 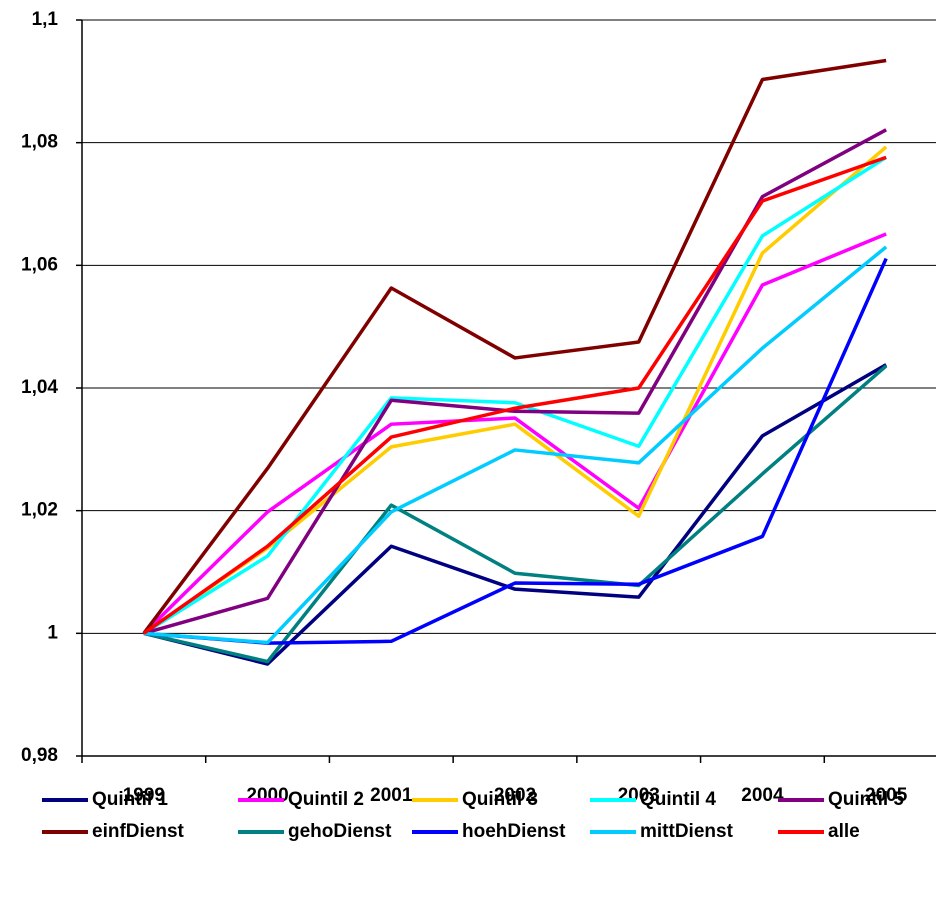 I want to click on legend-label: alle, so click(x=844, y=831).